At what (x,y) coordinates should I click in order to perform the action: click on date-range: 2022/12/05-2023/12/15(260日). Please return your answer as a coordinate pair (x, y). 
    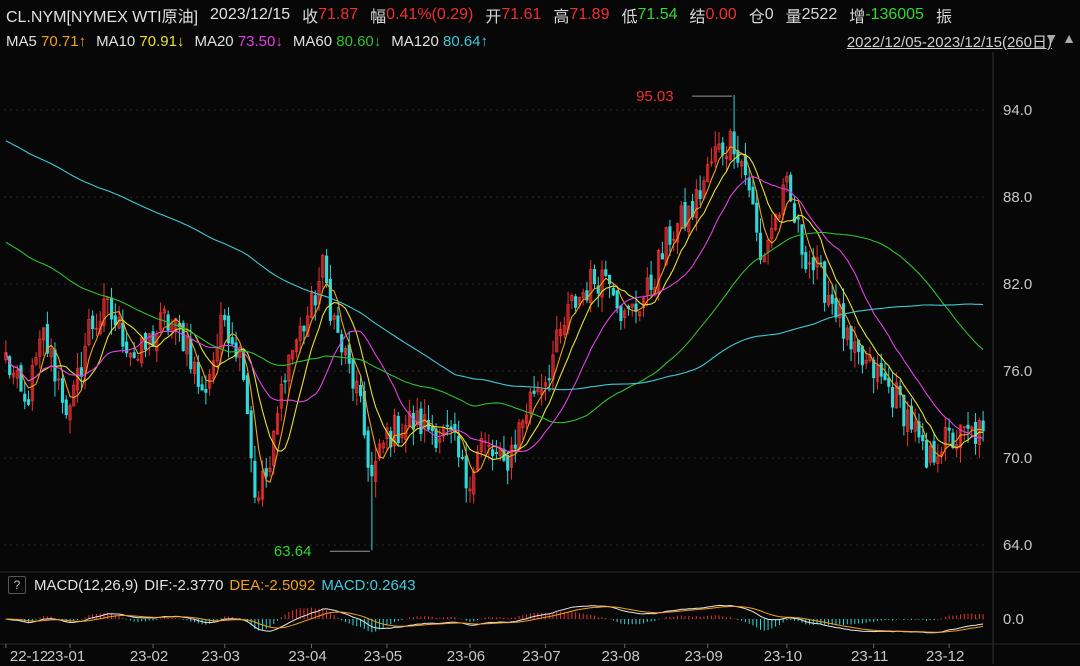
    Looking at the image, I should click on (949, 42).